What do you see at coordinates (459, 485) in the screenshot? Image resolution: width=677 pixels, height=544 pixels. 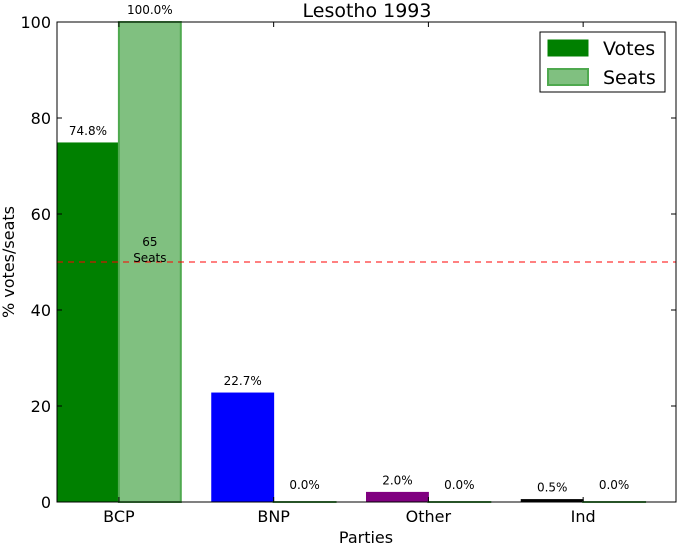 I see `data-label-seats-other: 0.0%` at bounding box center [459, 485].